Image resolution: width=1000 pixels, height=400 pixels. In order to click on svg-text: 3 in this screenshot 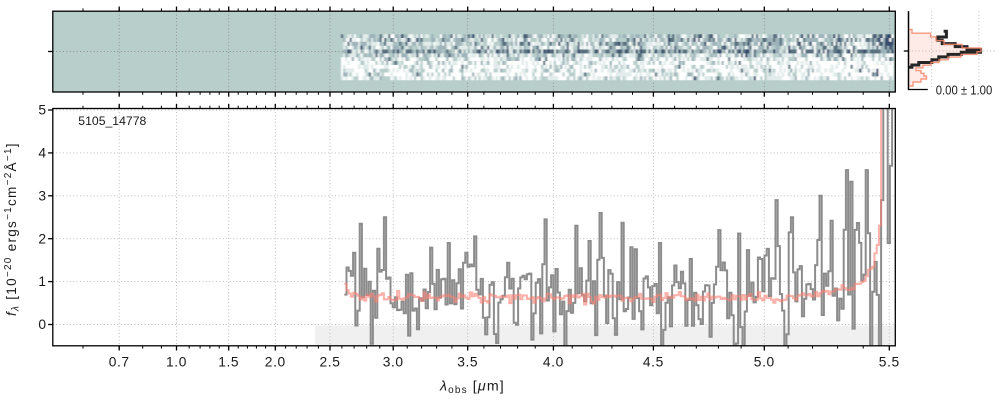, I will do `click(42, 195)`.